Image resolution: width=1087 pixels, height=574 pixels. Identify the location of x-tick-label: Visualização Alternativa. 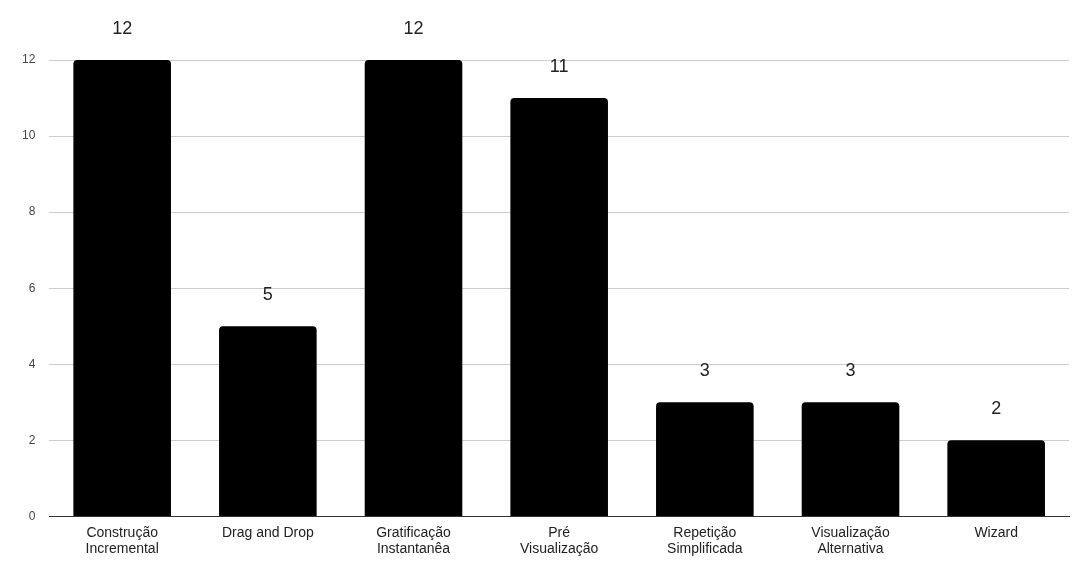
(850, 540).